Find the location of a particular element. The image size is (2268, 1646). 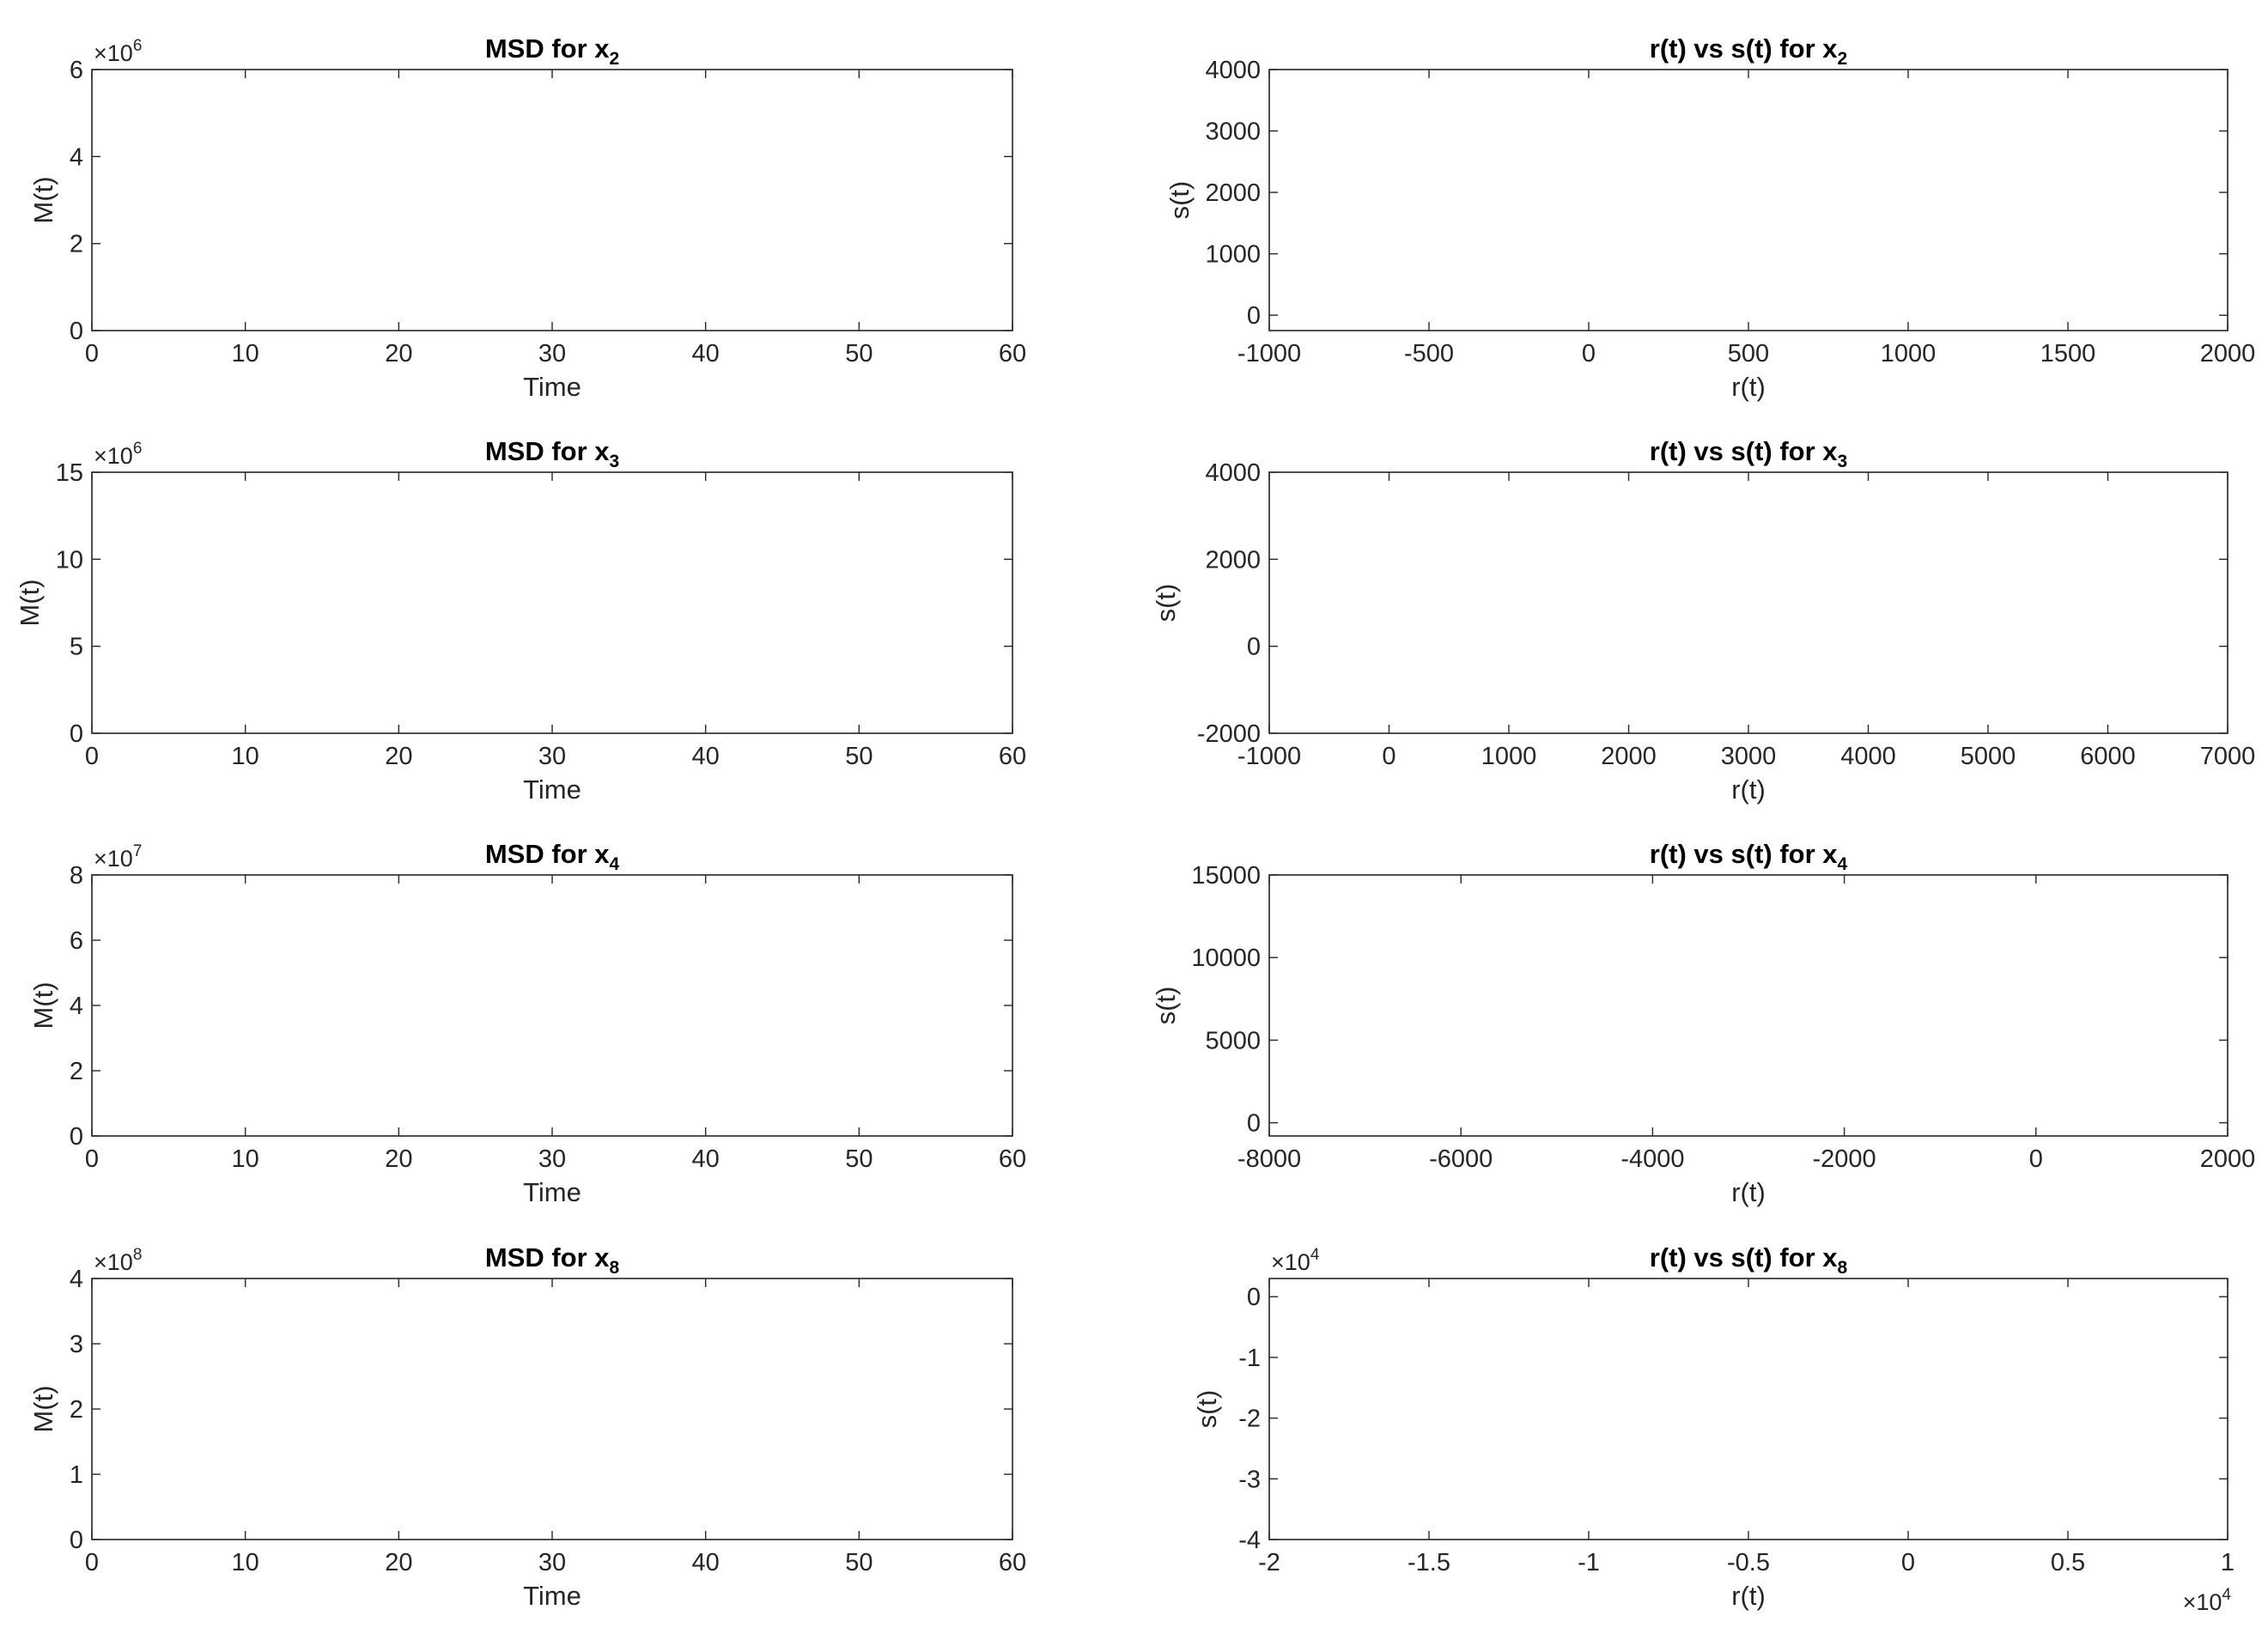

chart-title-subscript: 2 is located at coordinates (615, 59).